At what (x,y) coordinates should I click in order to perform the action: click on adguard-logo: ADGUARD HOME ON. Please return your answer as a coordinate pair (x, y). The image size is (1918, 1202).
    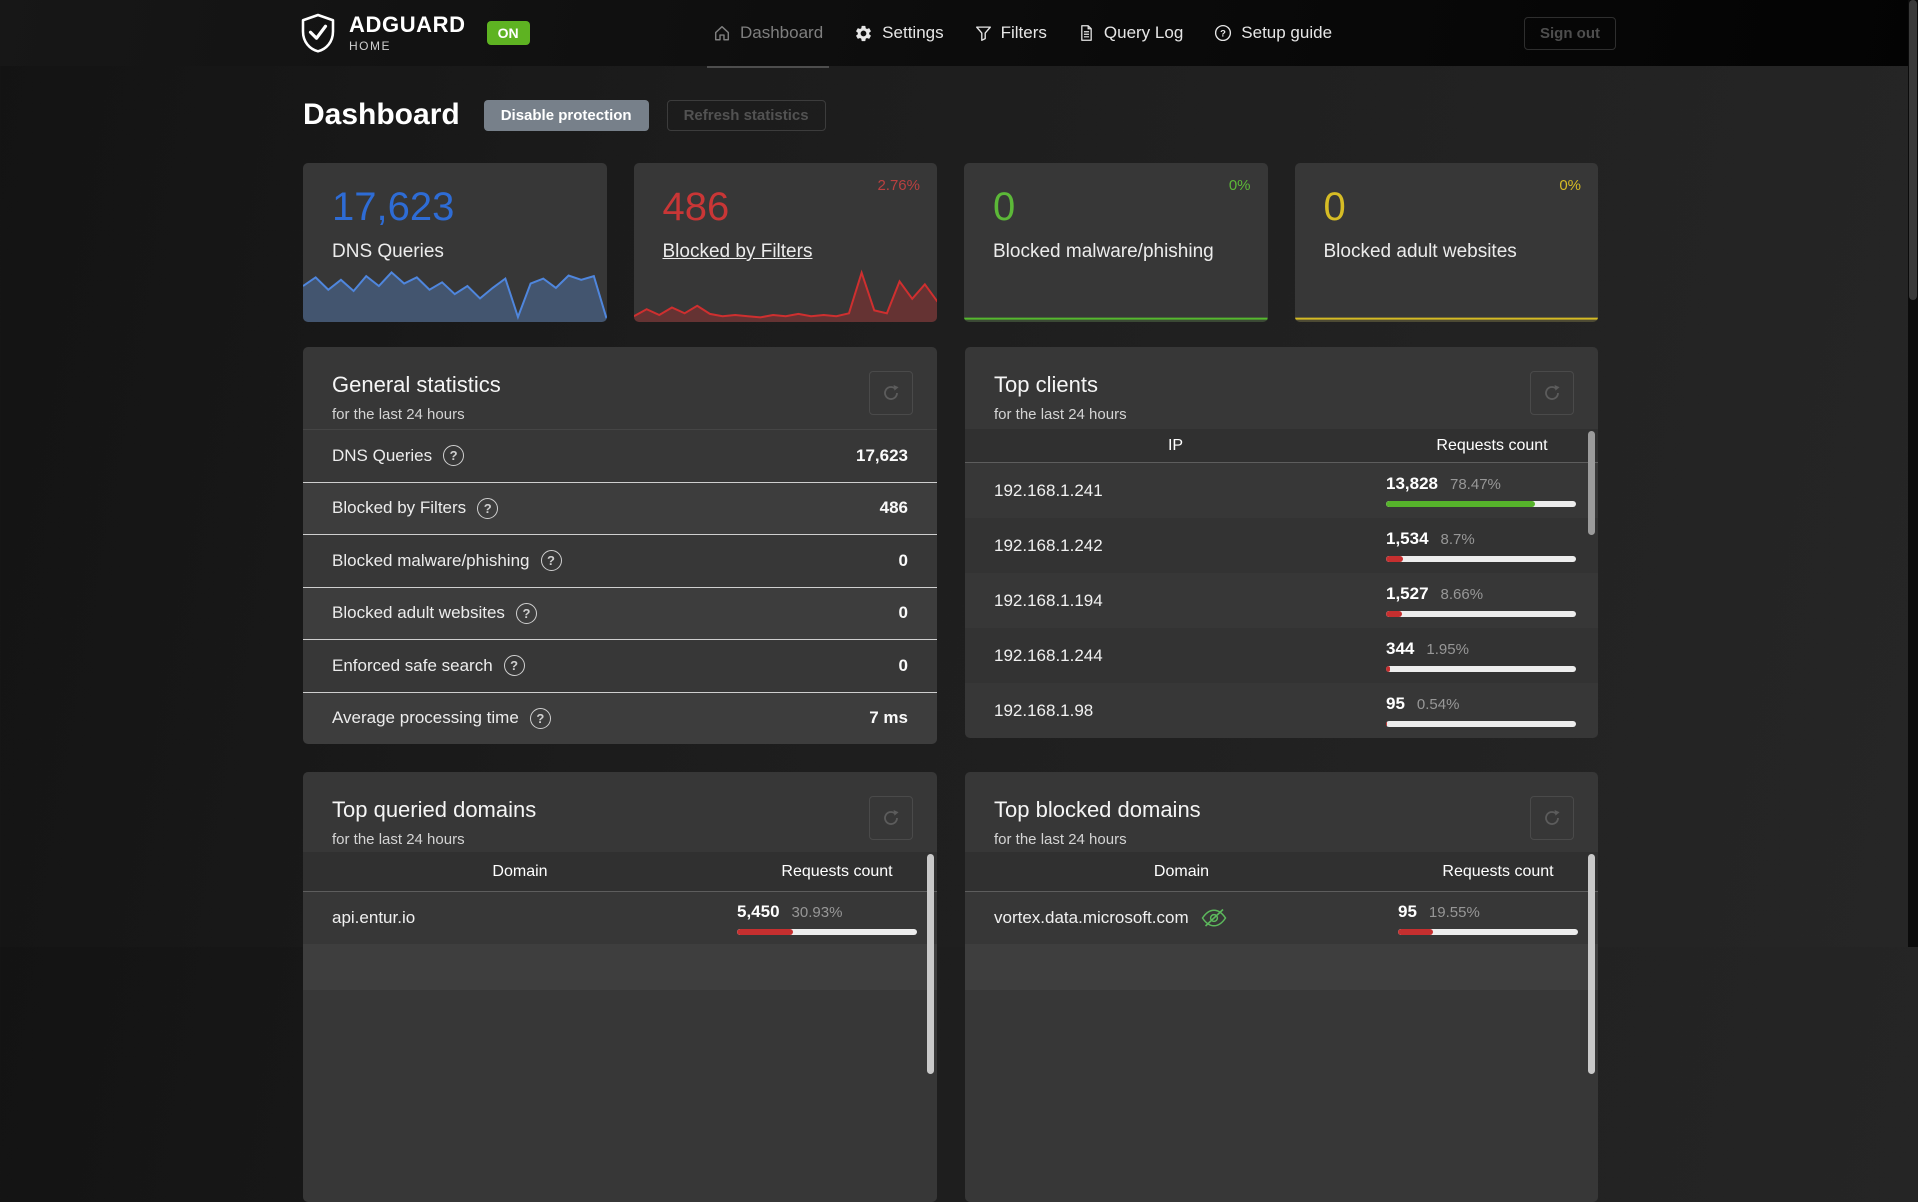
    Looking at the image, I should click on (415, 33).